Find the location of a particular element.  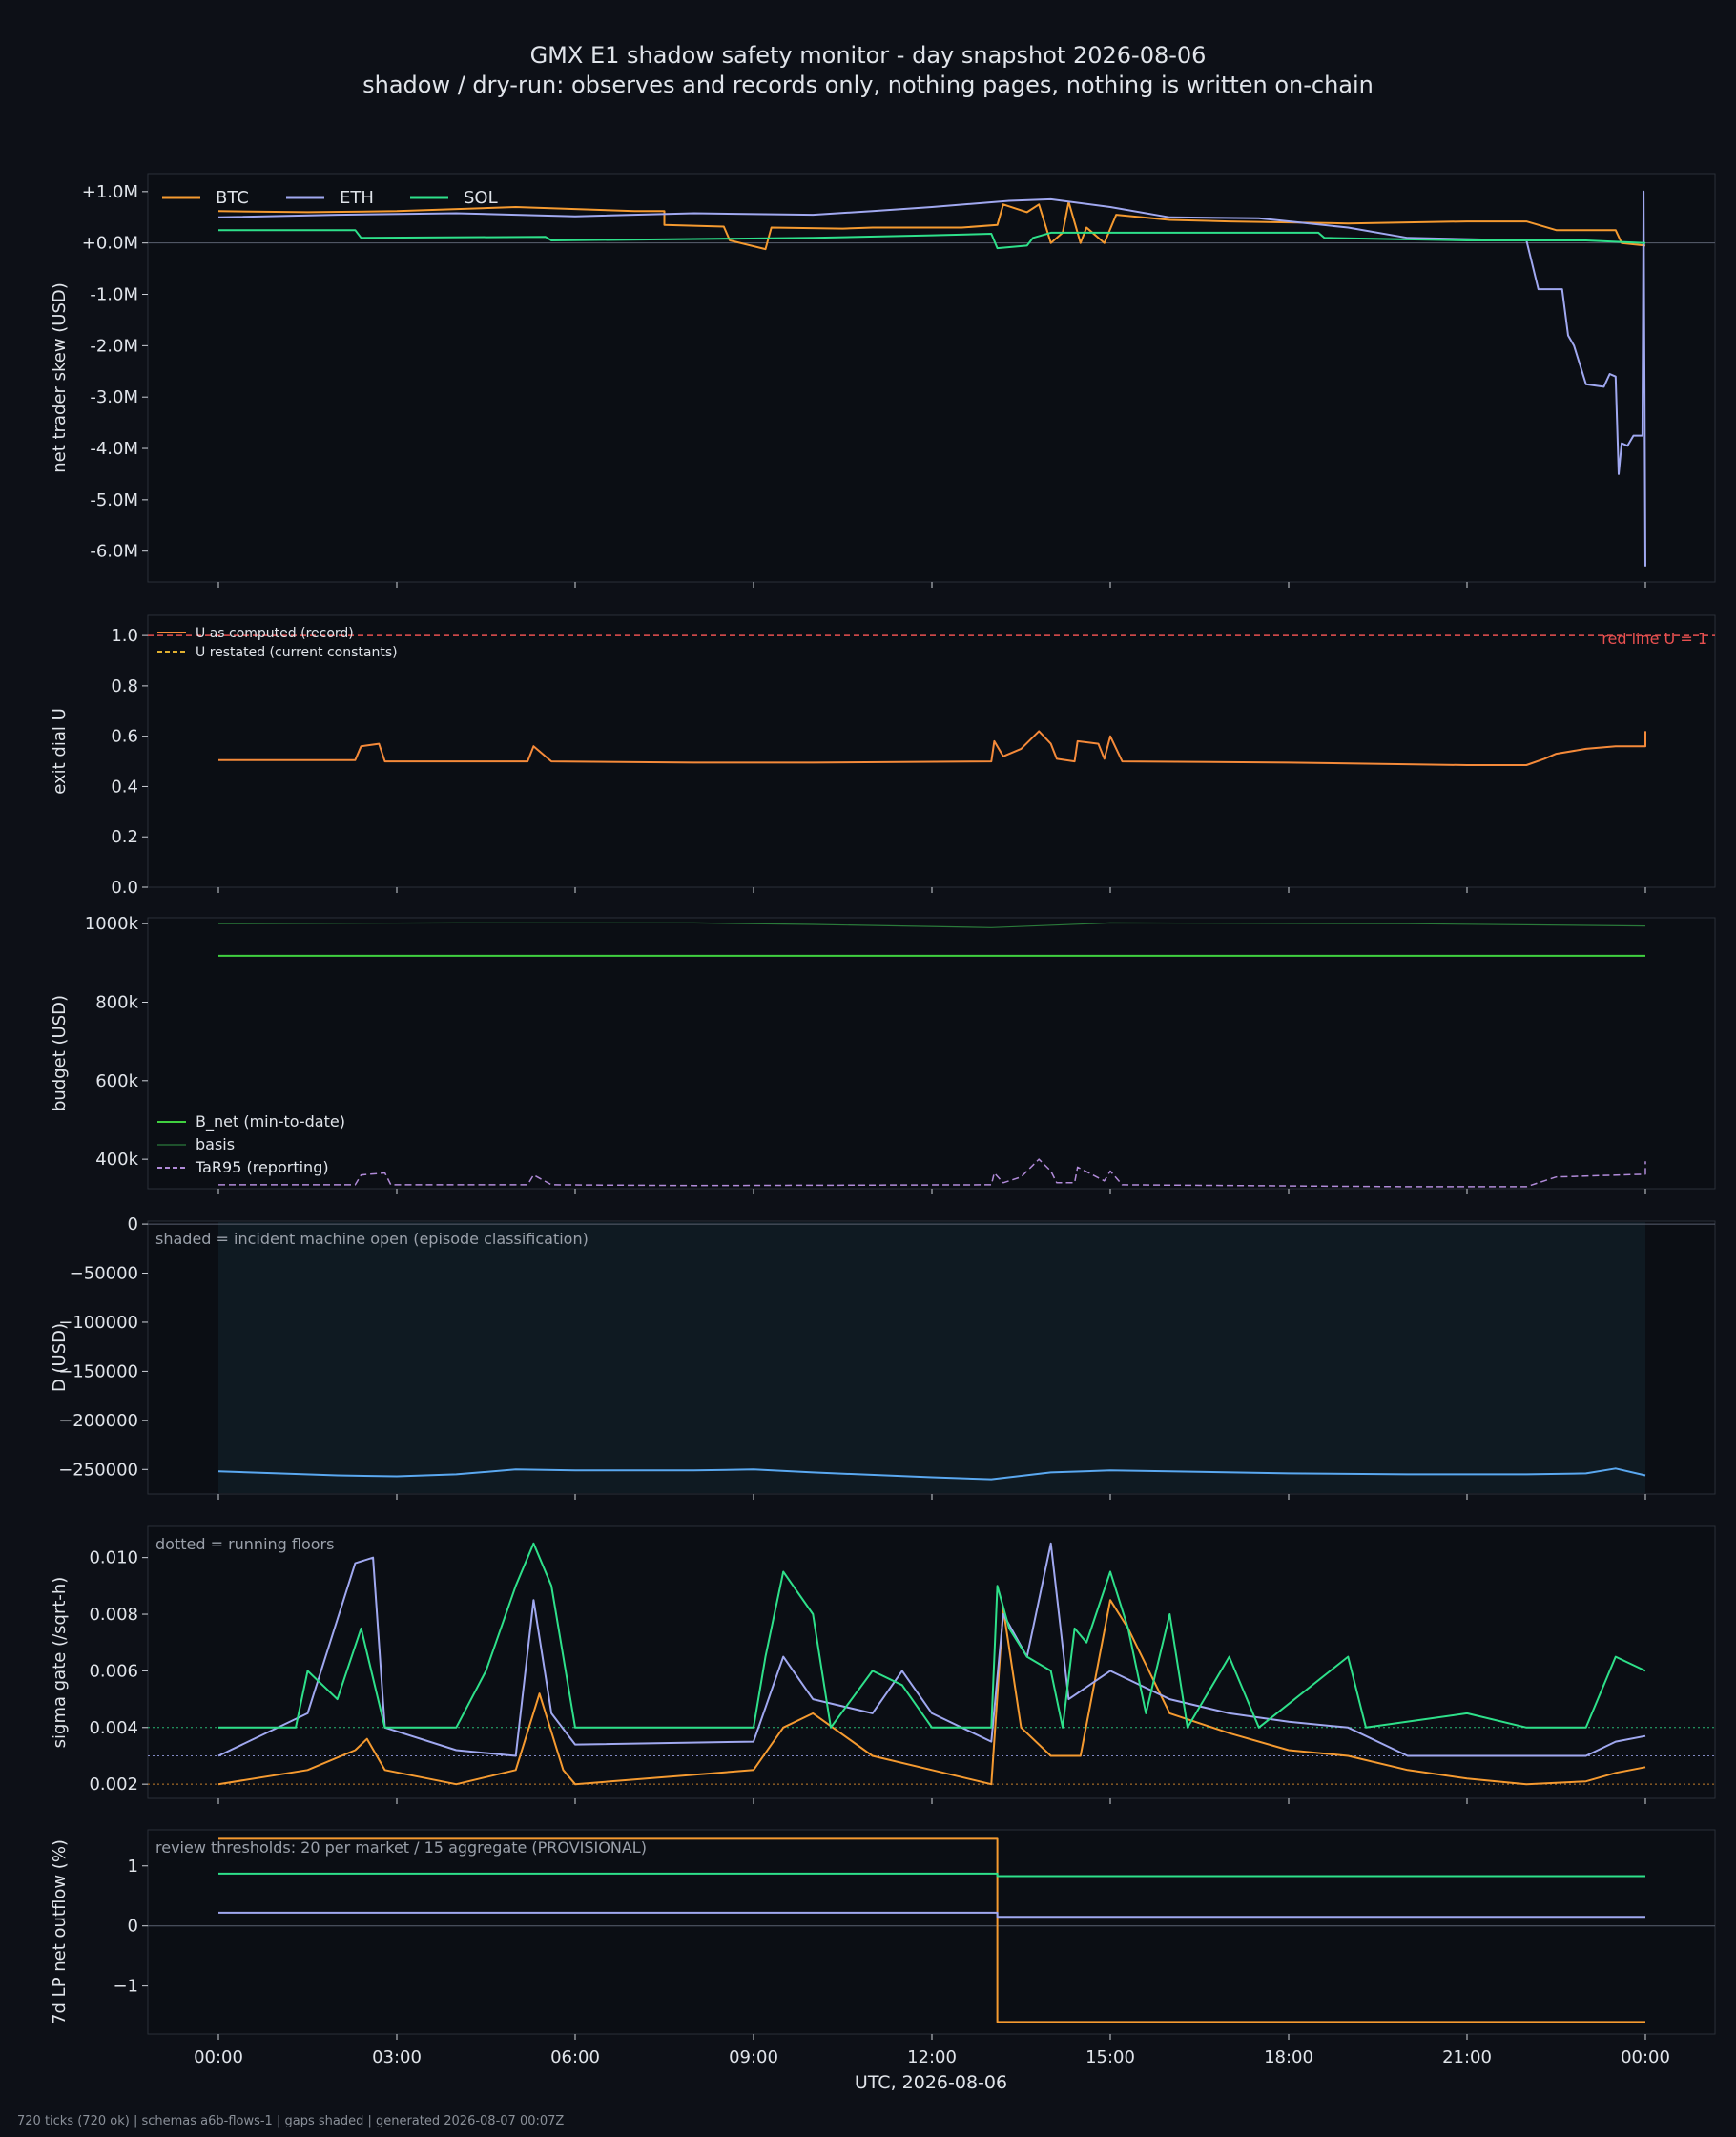

y-tick-label: 800k is located at coordinates (116, 1002).